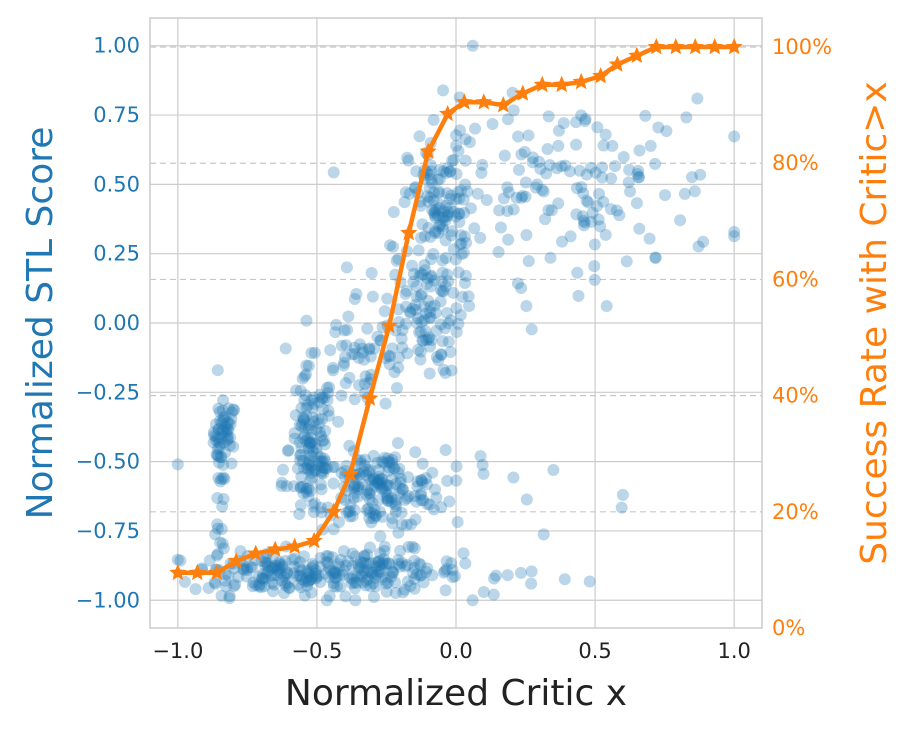  What do you see at coordinates (456, 693) in the screenshot?
I see `x-axis-title: Normalized Critic x` at bounding box center [456, 693].